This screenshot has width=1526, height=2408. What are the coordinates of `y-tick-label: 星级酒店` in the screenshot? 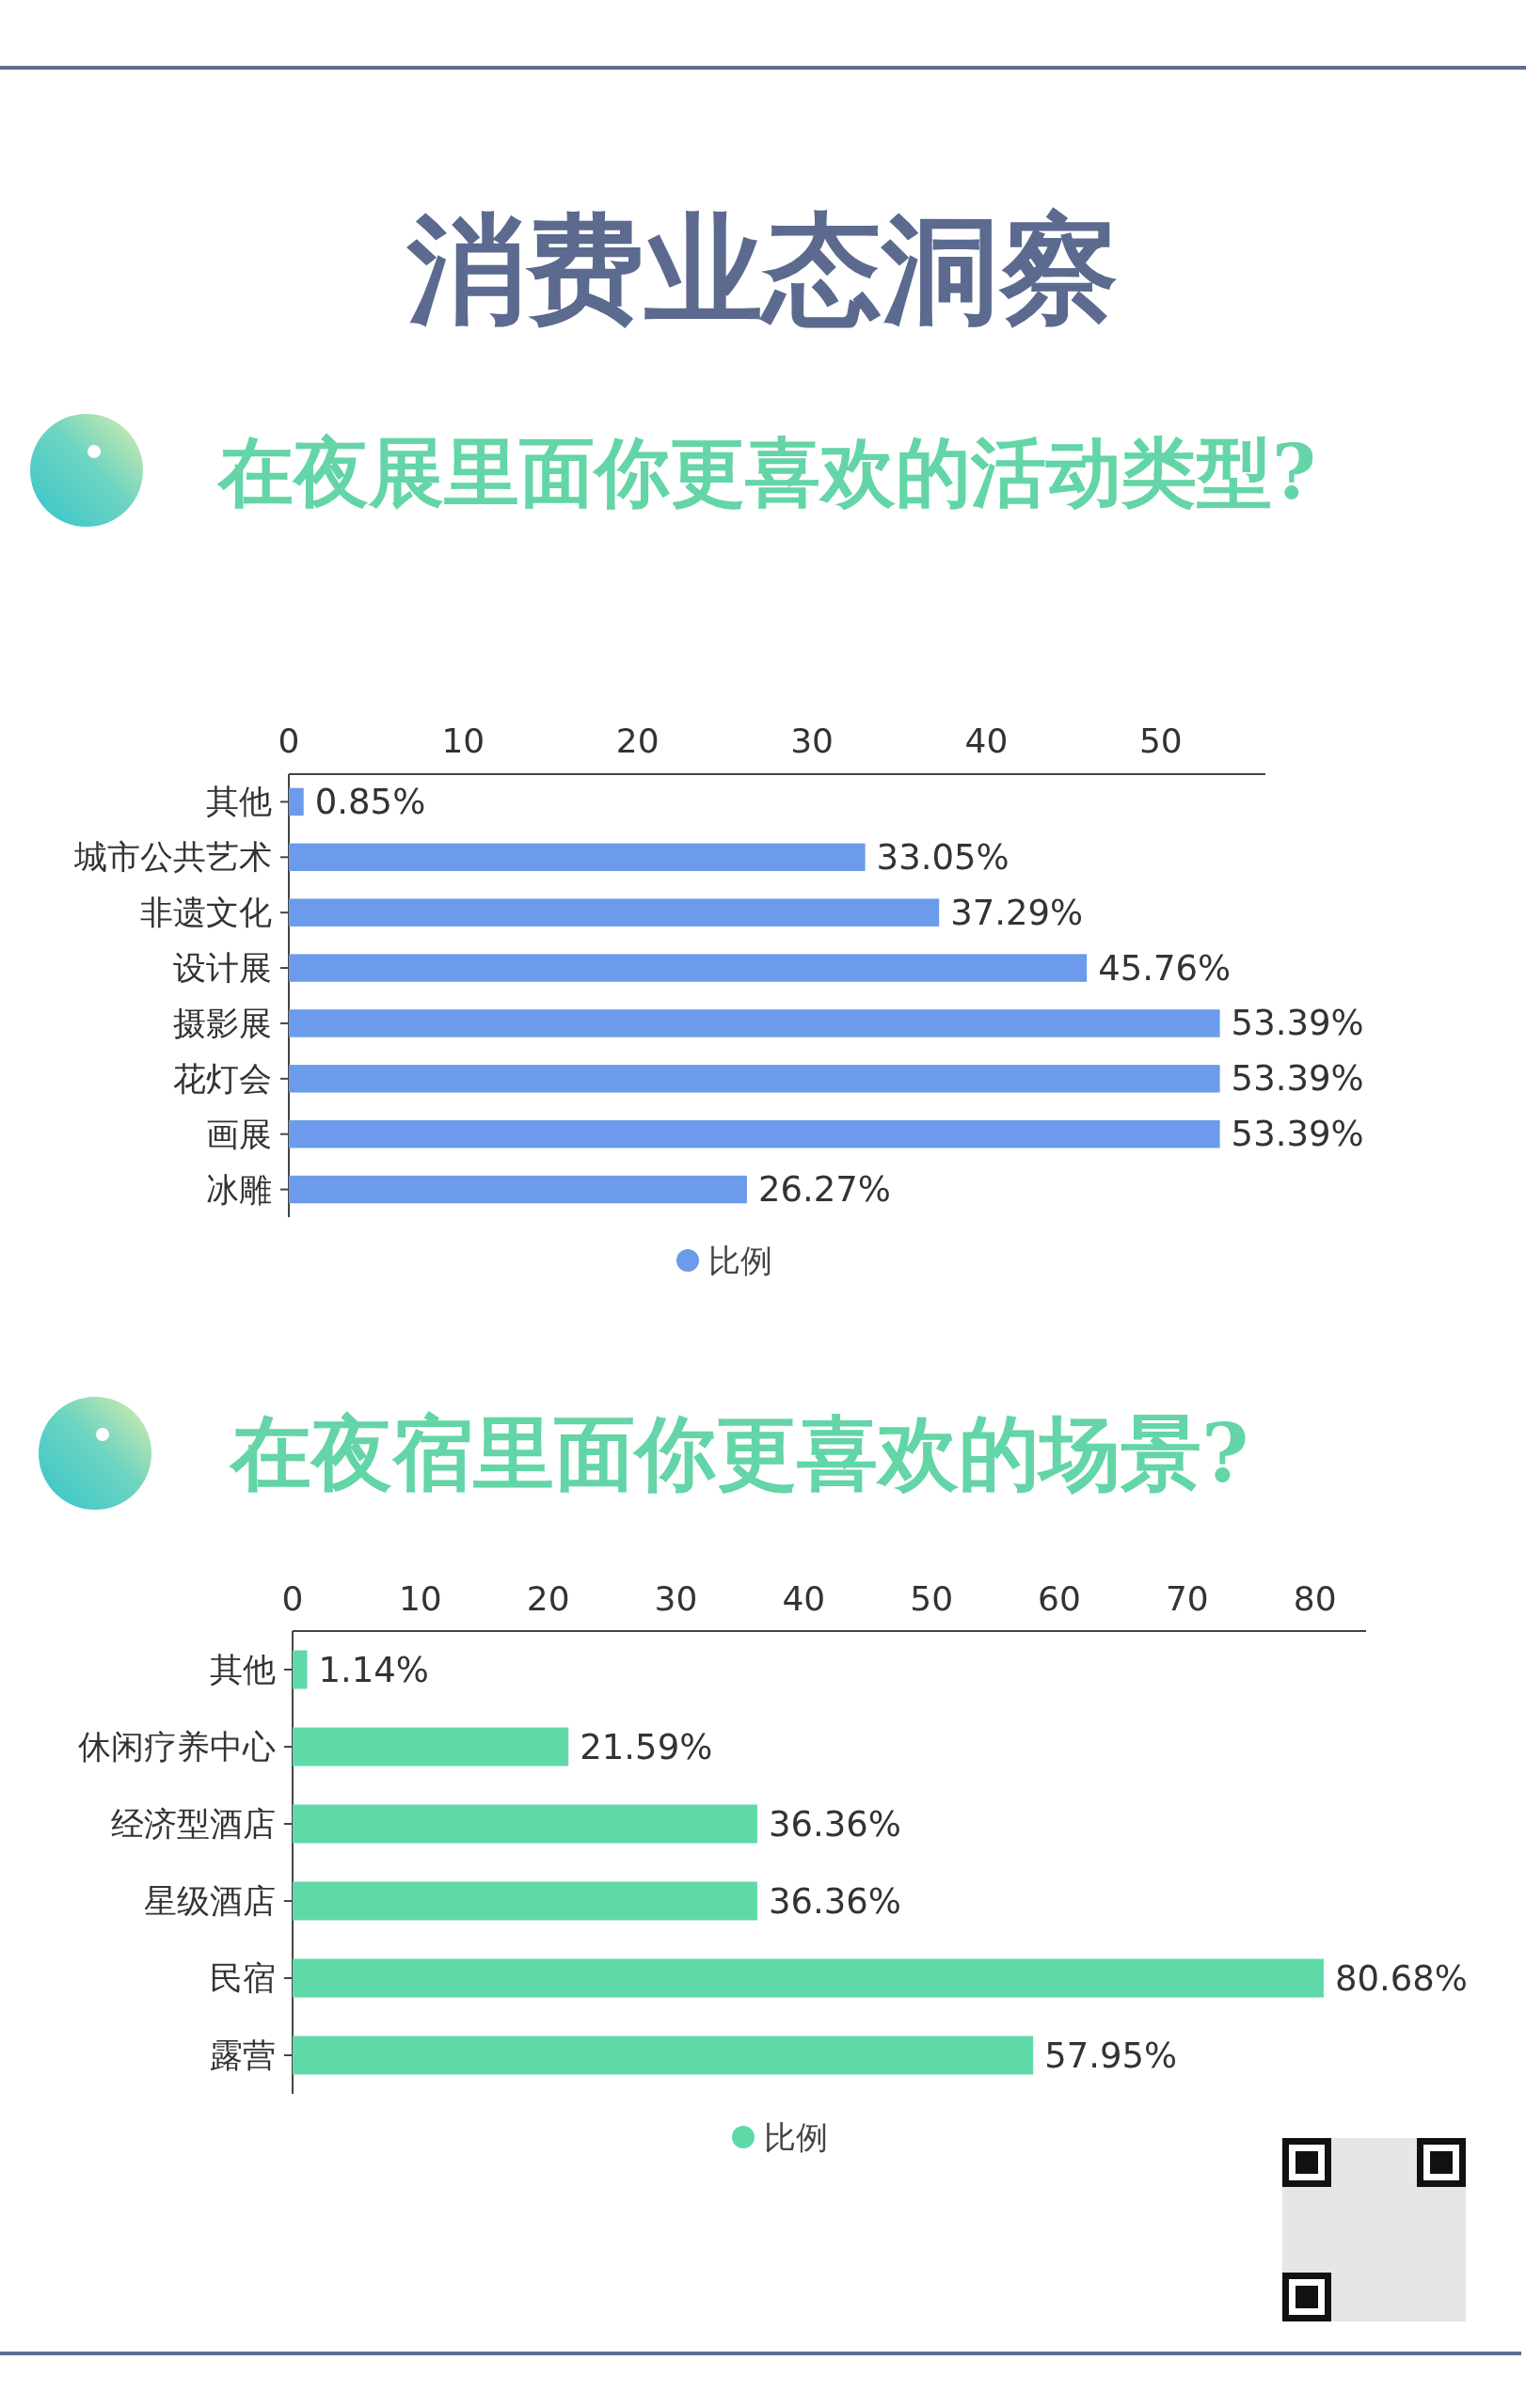 It's located at (210, 1901).